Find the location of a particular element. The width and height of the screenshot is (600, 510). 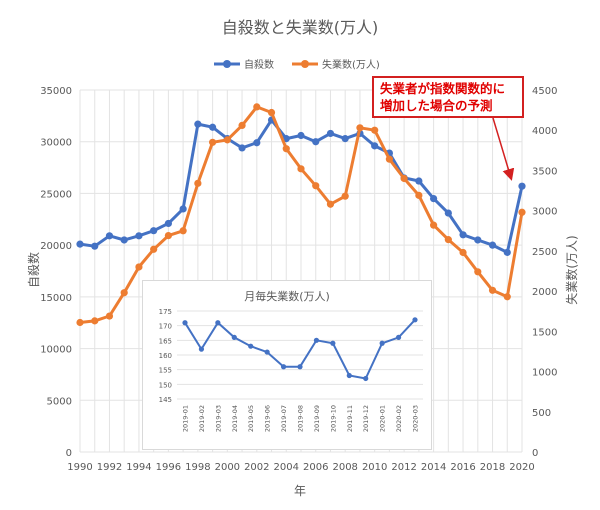

inset-x-tick-label: 2019-10 is located at coordinates (333, 418).